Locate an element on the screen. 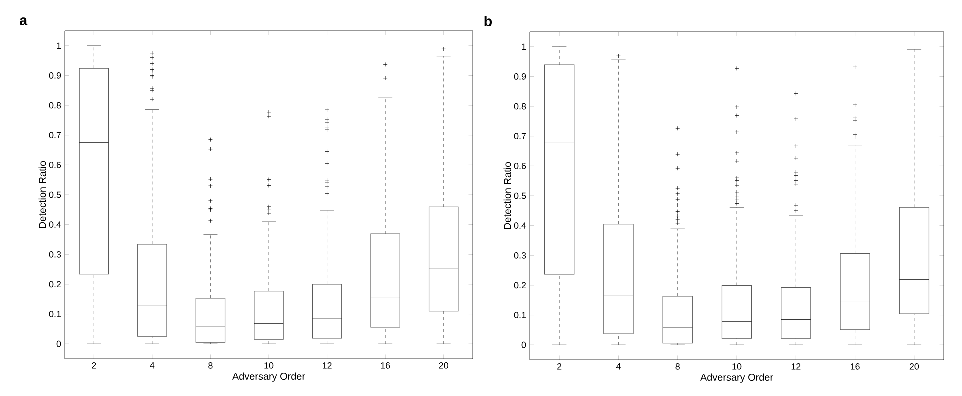 The image size is (962, 396). chart-title: b is located at coordinates (488, 21).